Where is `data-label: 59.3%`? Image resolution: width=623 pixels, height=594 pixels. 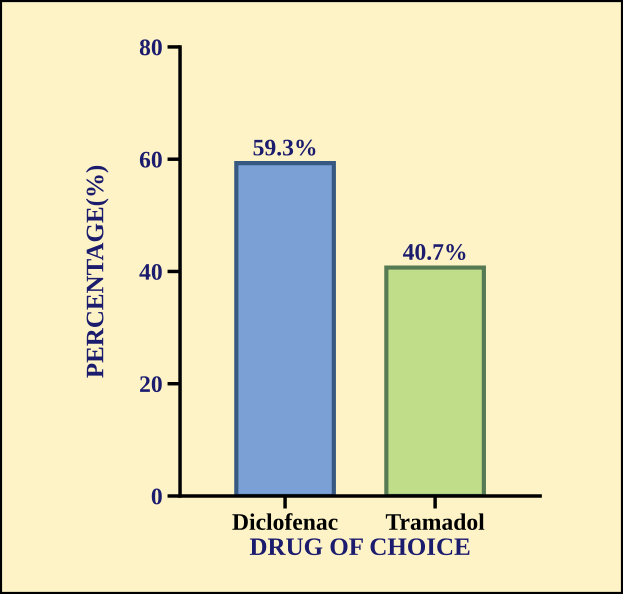
data-label: 59.3% is located at coordinates (285, 148).